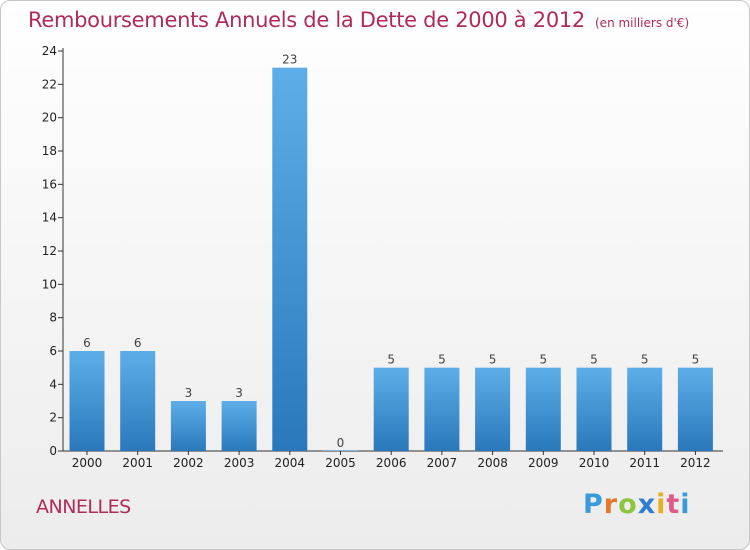 The width and height of the screenshot is (750, 550). I want to click on y-tick-label: 18, so click(49, 151).